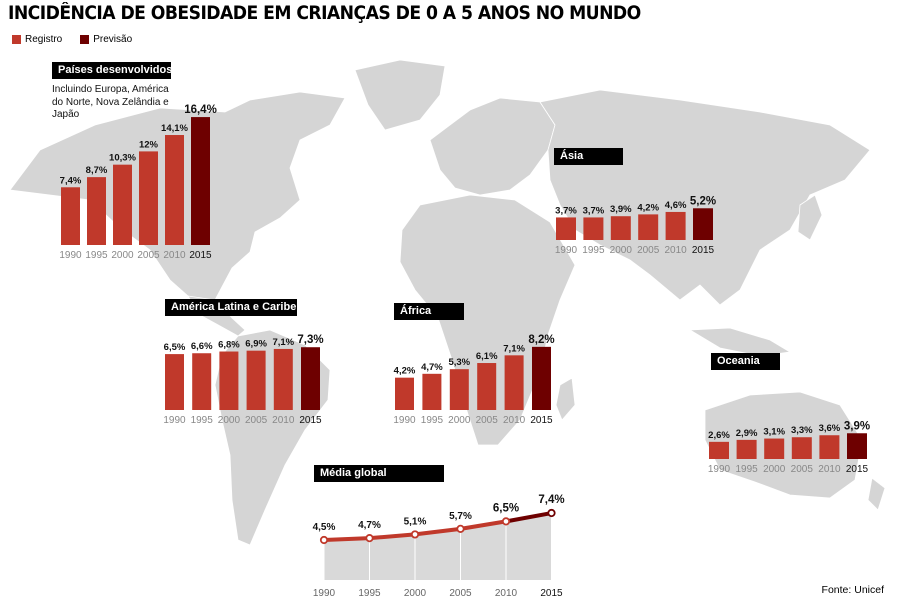 The width and height of the screenshot is (900, 600). What do you see at coordinates (675, 225) in the screenshot?
I see `bar-asia-2010` at bounding box center [675, 225].